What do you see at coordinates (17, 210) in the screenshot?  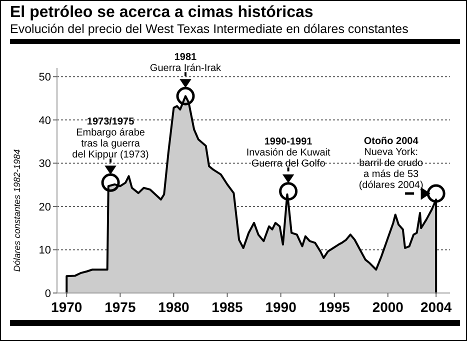 I see `y-axis-title: Dólares constantes 1982-1984` at bounding box center [17, 210].